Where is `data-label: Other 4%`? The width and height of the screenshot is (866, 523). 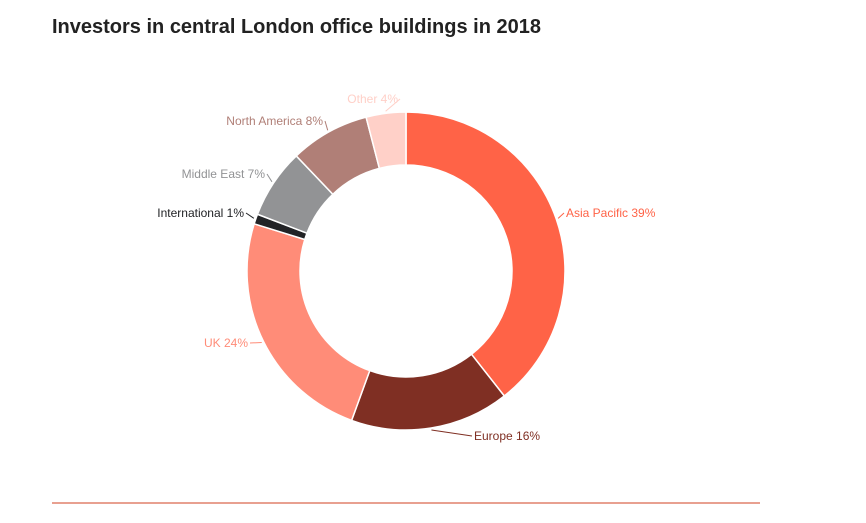
data-label: Other 4% is located at coordinates (372, 99).